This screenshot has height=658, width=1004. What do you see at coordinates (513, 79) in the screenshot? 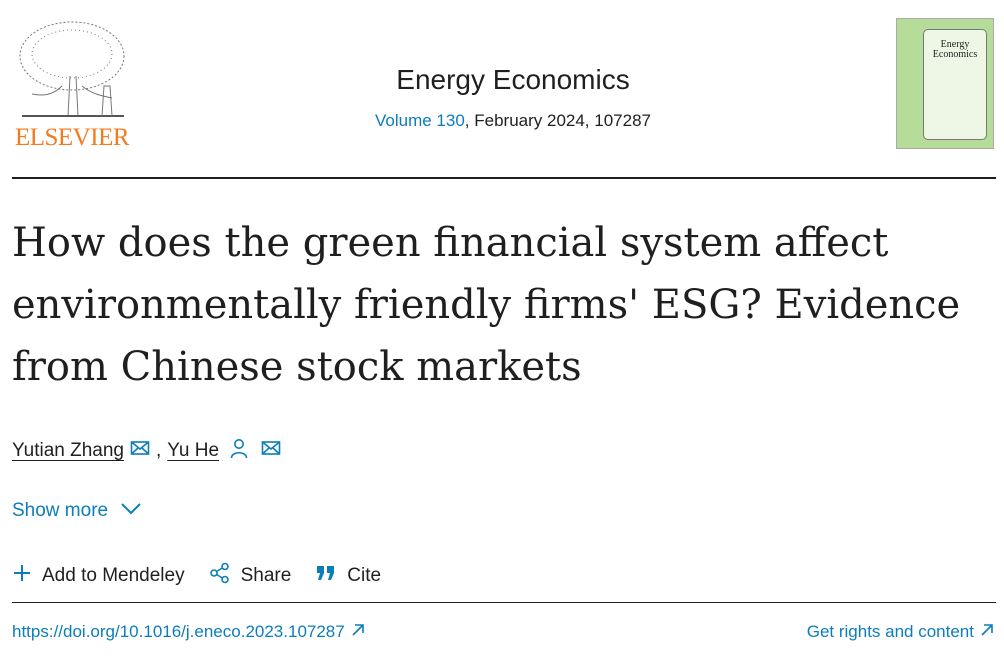
I see `journal-title: Energy Economics` at bounding box center [513, 79].